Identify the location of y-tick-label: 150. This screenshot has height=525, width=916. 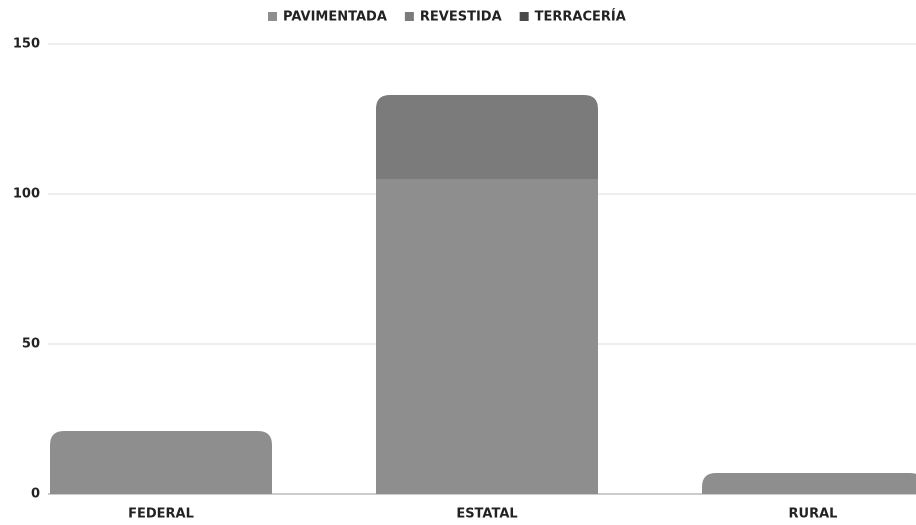
(26, 44).